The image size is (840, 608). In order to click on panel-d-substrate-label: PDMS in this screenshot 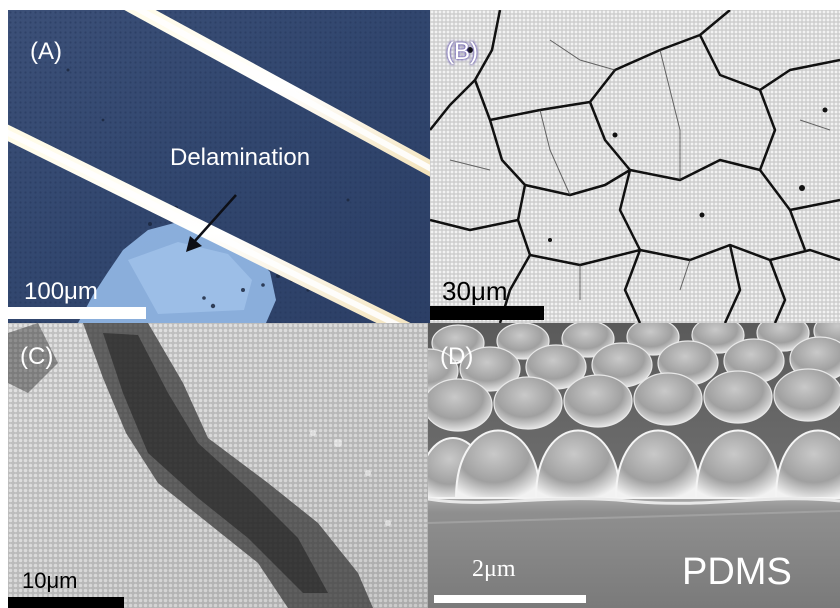, I will do `click(737, 572)`.